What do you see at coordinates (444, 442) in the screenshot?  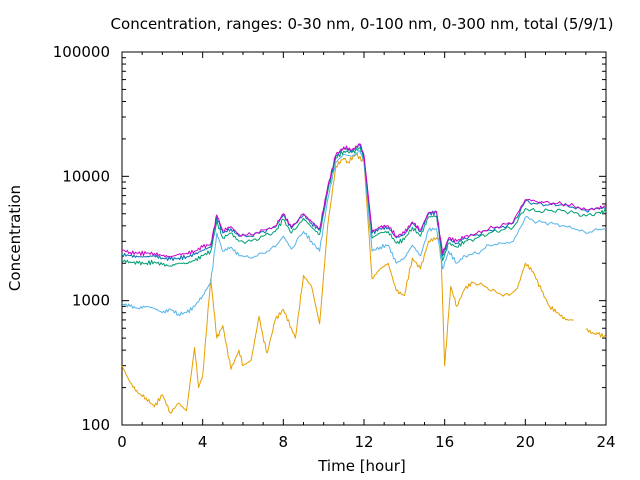 I see `x-tick-label: 16` at bounding box center [444, 442].